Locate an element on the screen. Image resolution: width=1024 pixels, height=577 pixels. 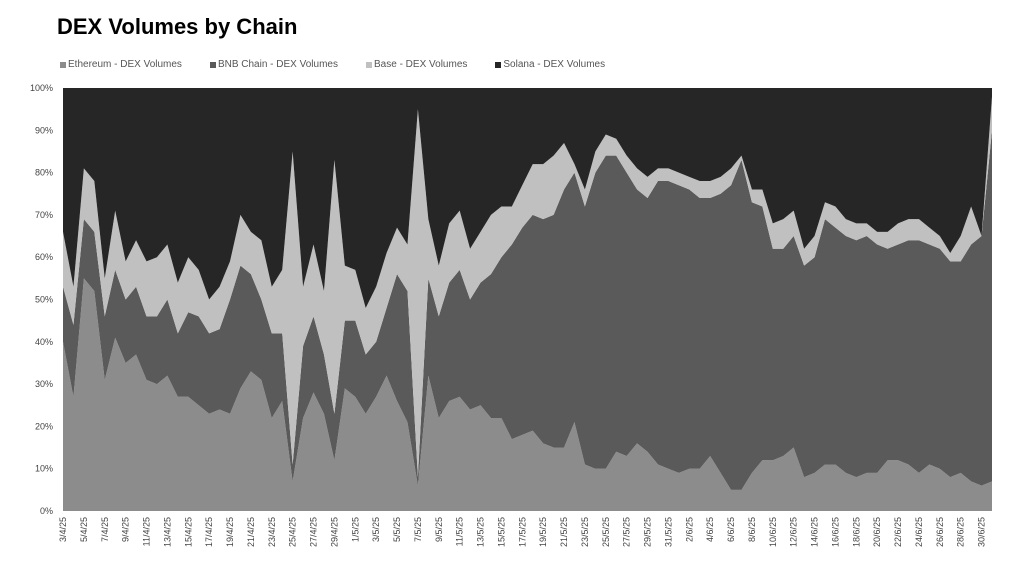
x-tick-label: 21/4/25 is located at coordinates (251, 532).